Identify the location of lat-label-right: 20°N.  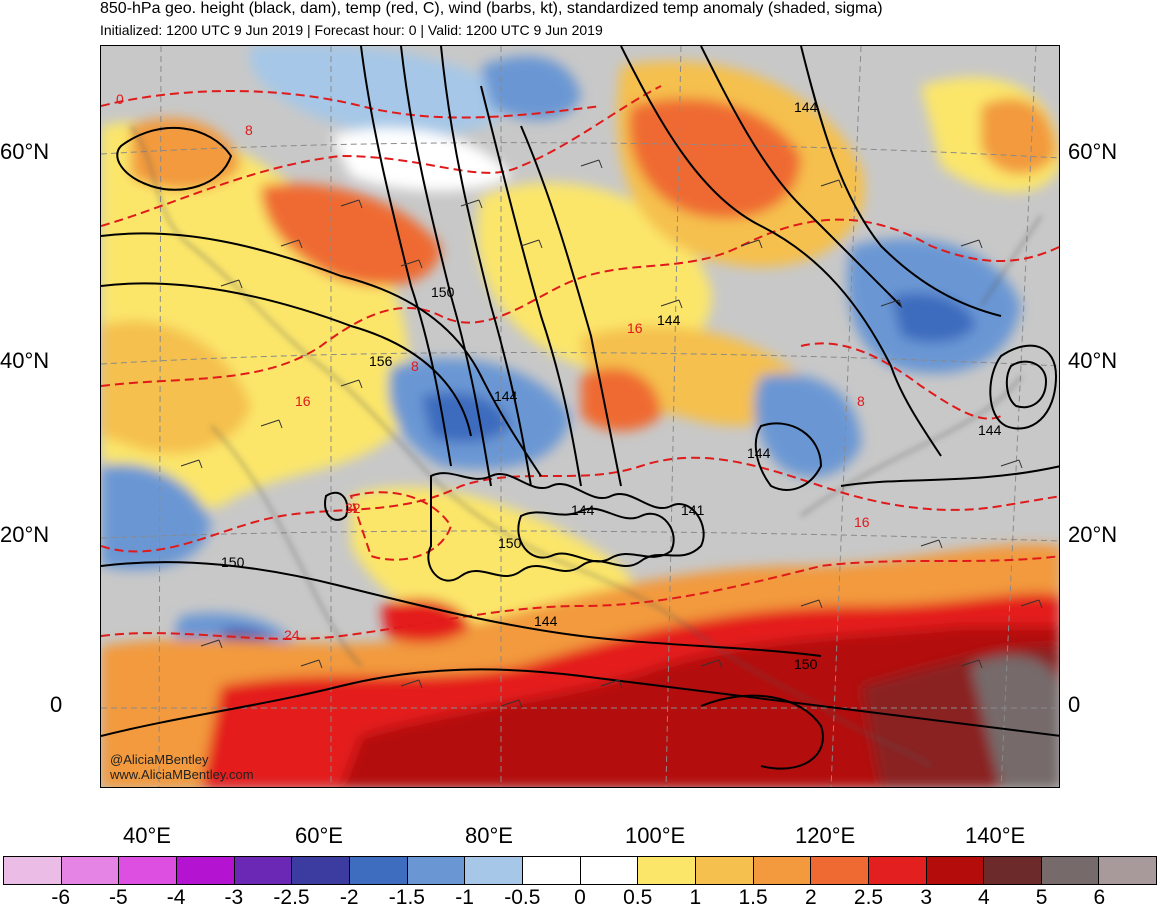
(1093, 534).